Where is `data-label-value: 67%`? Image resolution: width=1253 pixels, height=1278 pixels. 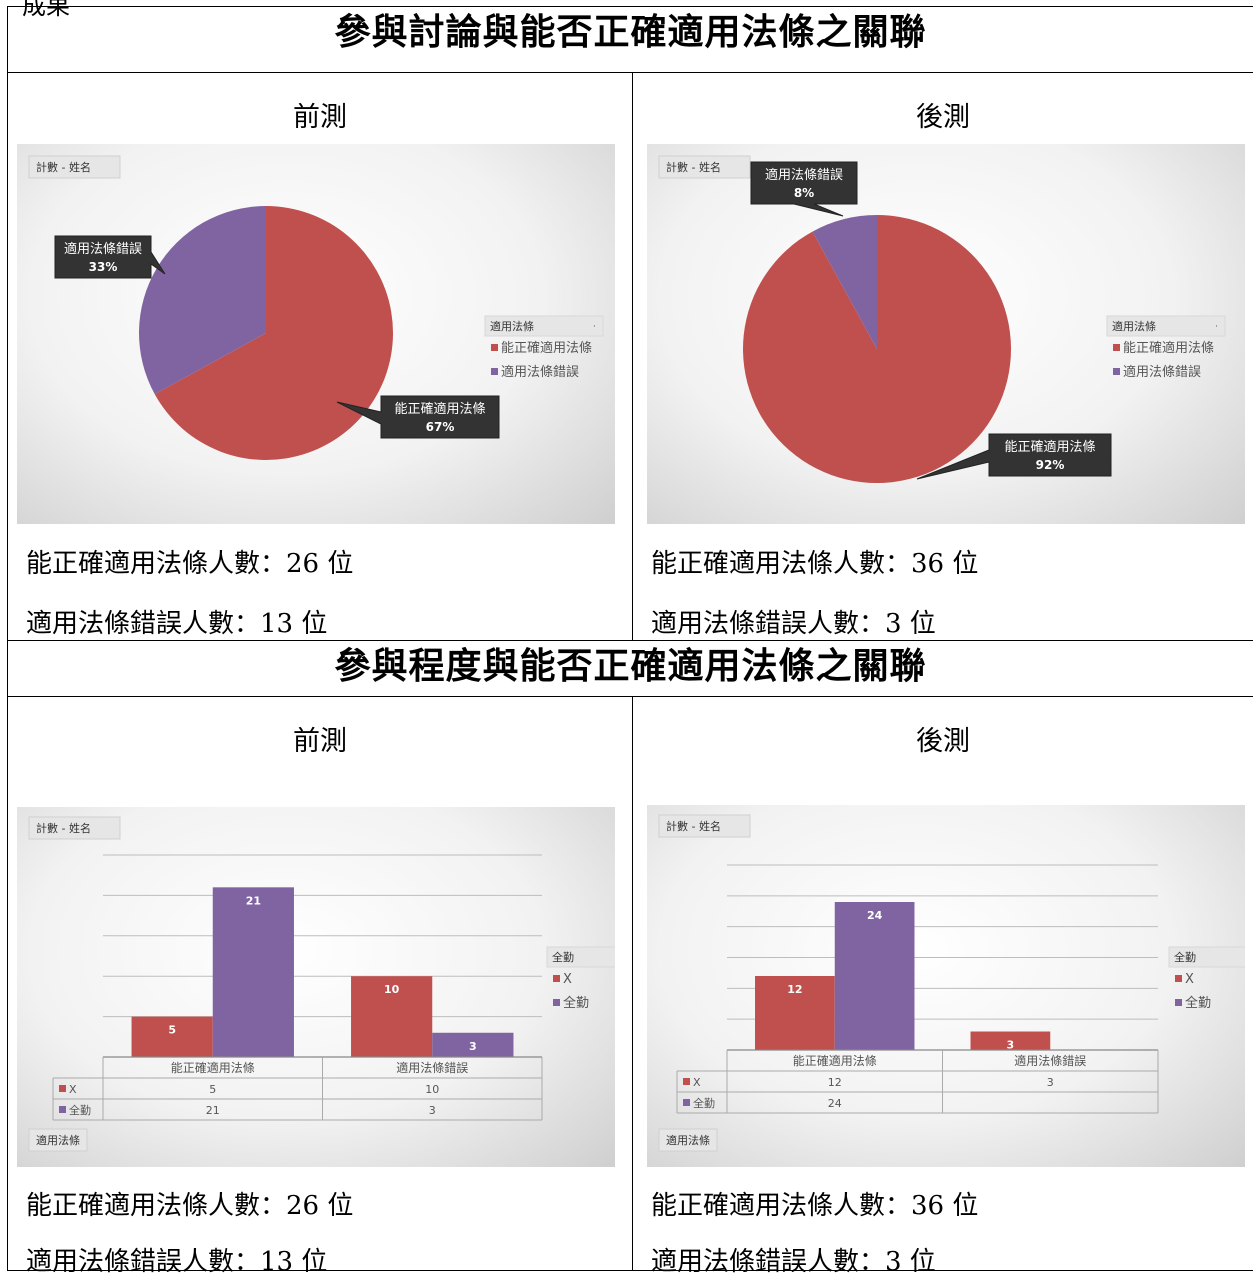
data-label-value: 67% is located at coordinates (440, 427).